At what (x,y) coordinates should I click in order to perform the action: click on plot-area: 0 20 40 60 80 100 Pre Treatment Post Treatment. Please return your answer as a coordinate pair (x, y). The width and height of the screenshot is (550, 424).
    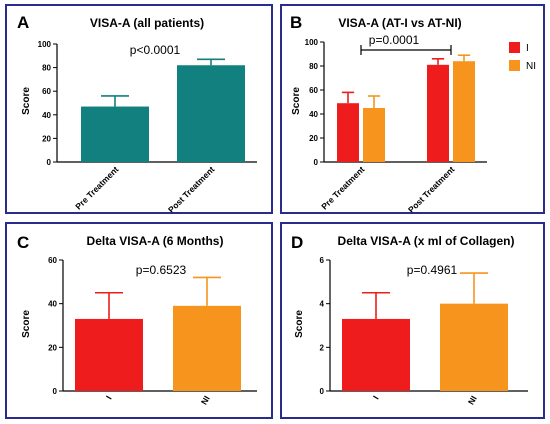
    Looking at the image, I should click on (396, 125).